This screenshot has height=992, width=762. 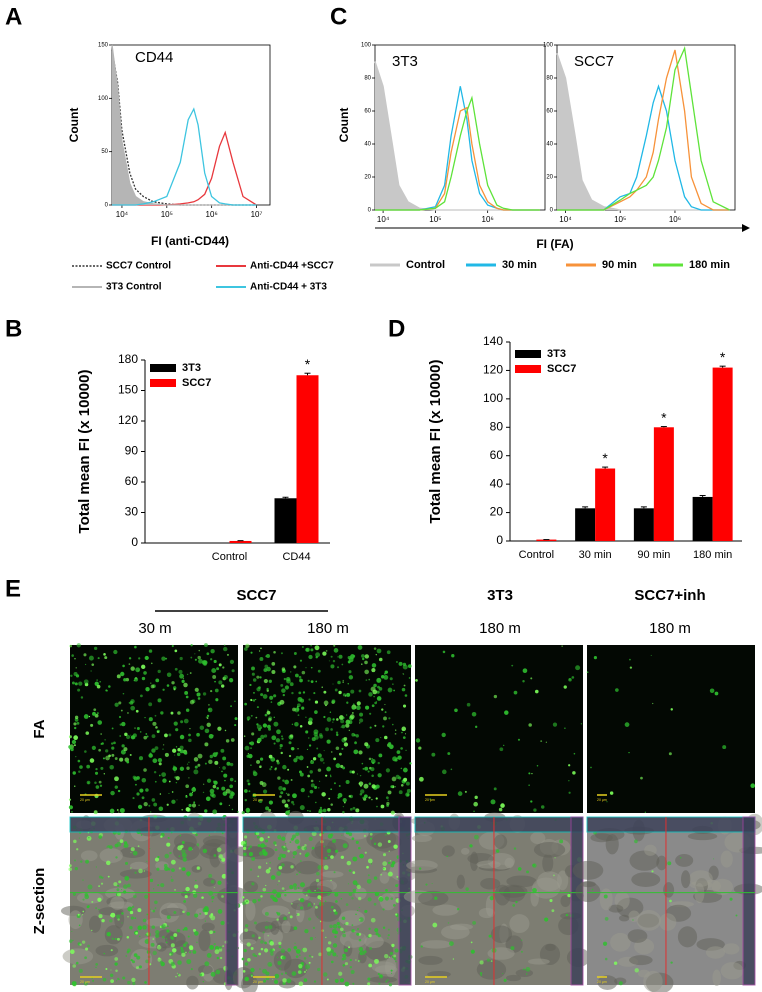 What do you see at coordinates (702, 518) in the screenshot?
I see `bar` at bounding box center [702, 518].